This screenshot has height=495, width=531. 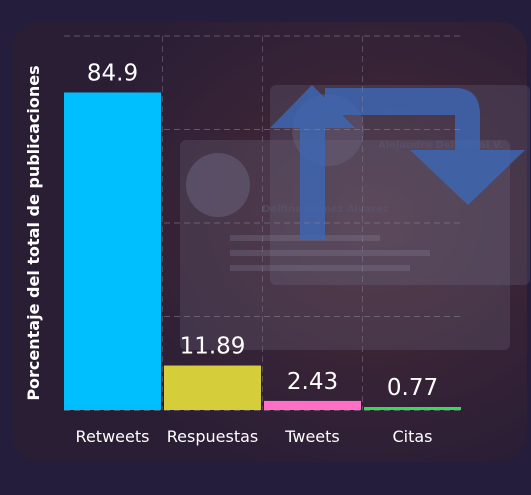 I want to click on value-label-respuestas: 11.89, so click(x=213, y=347).